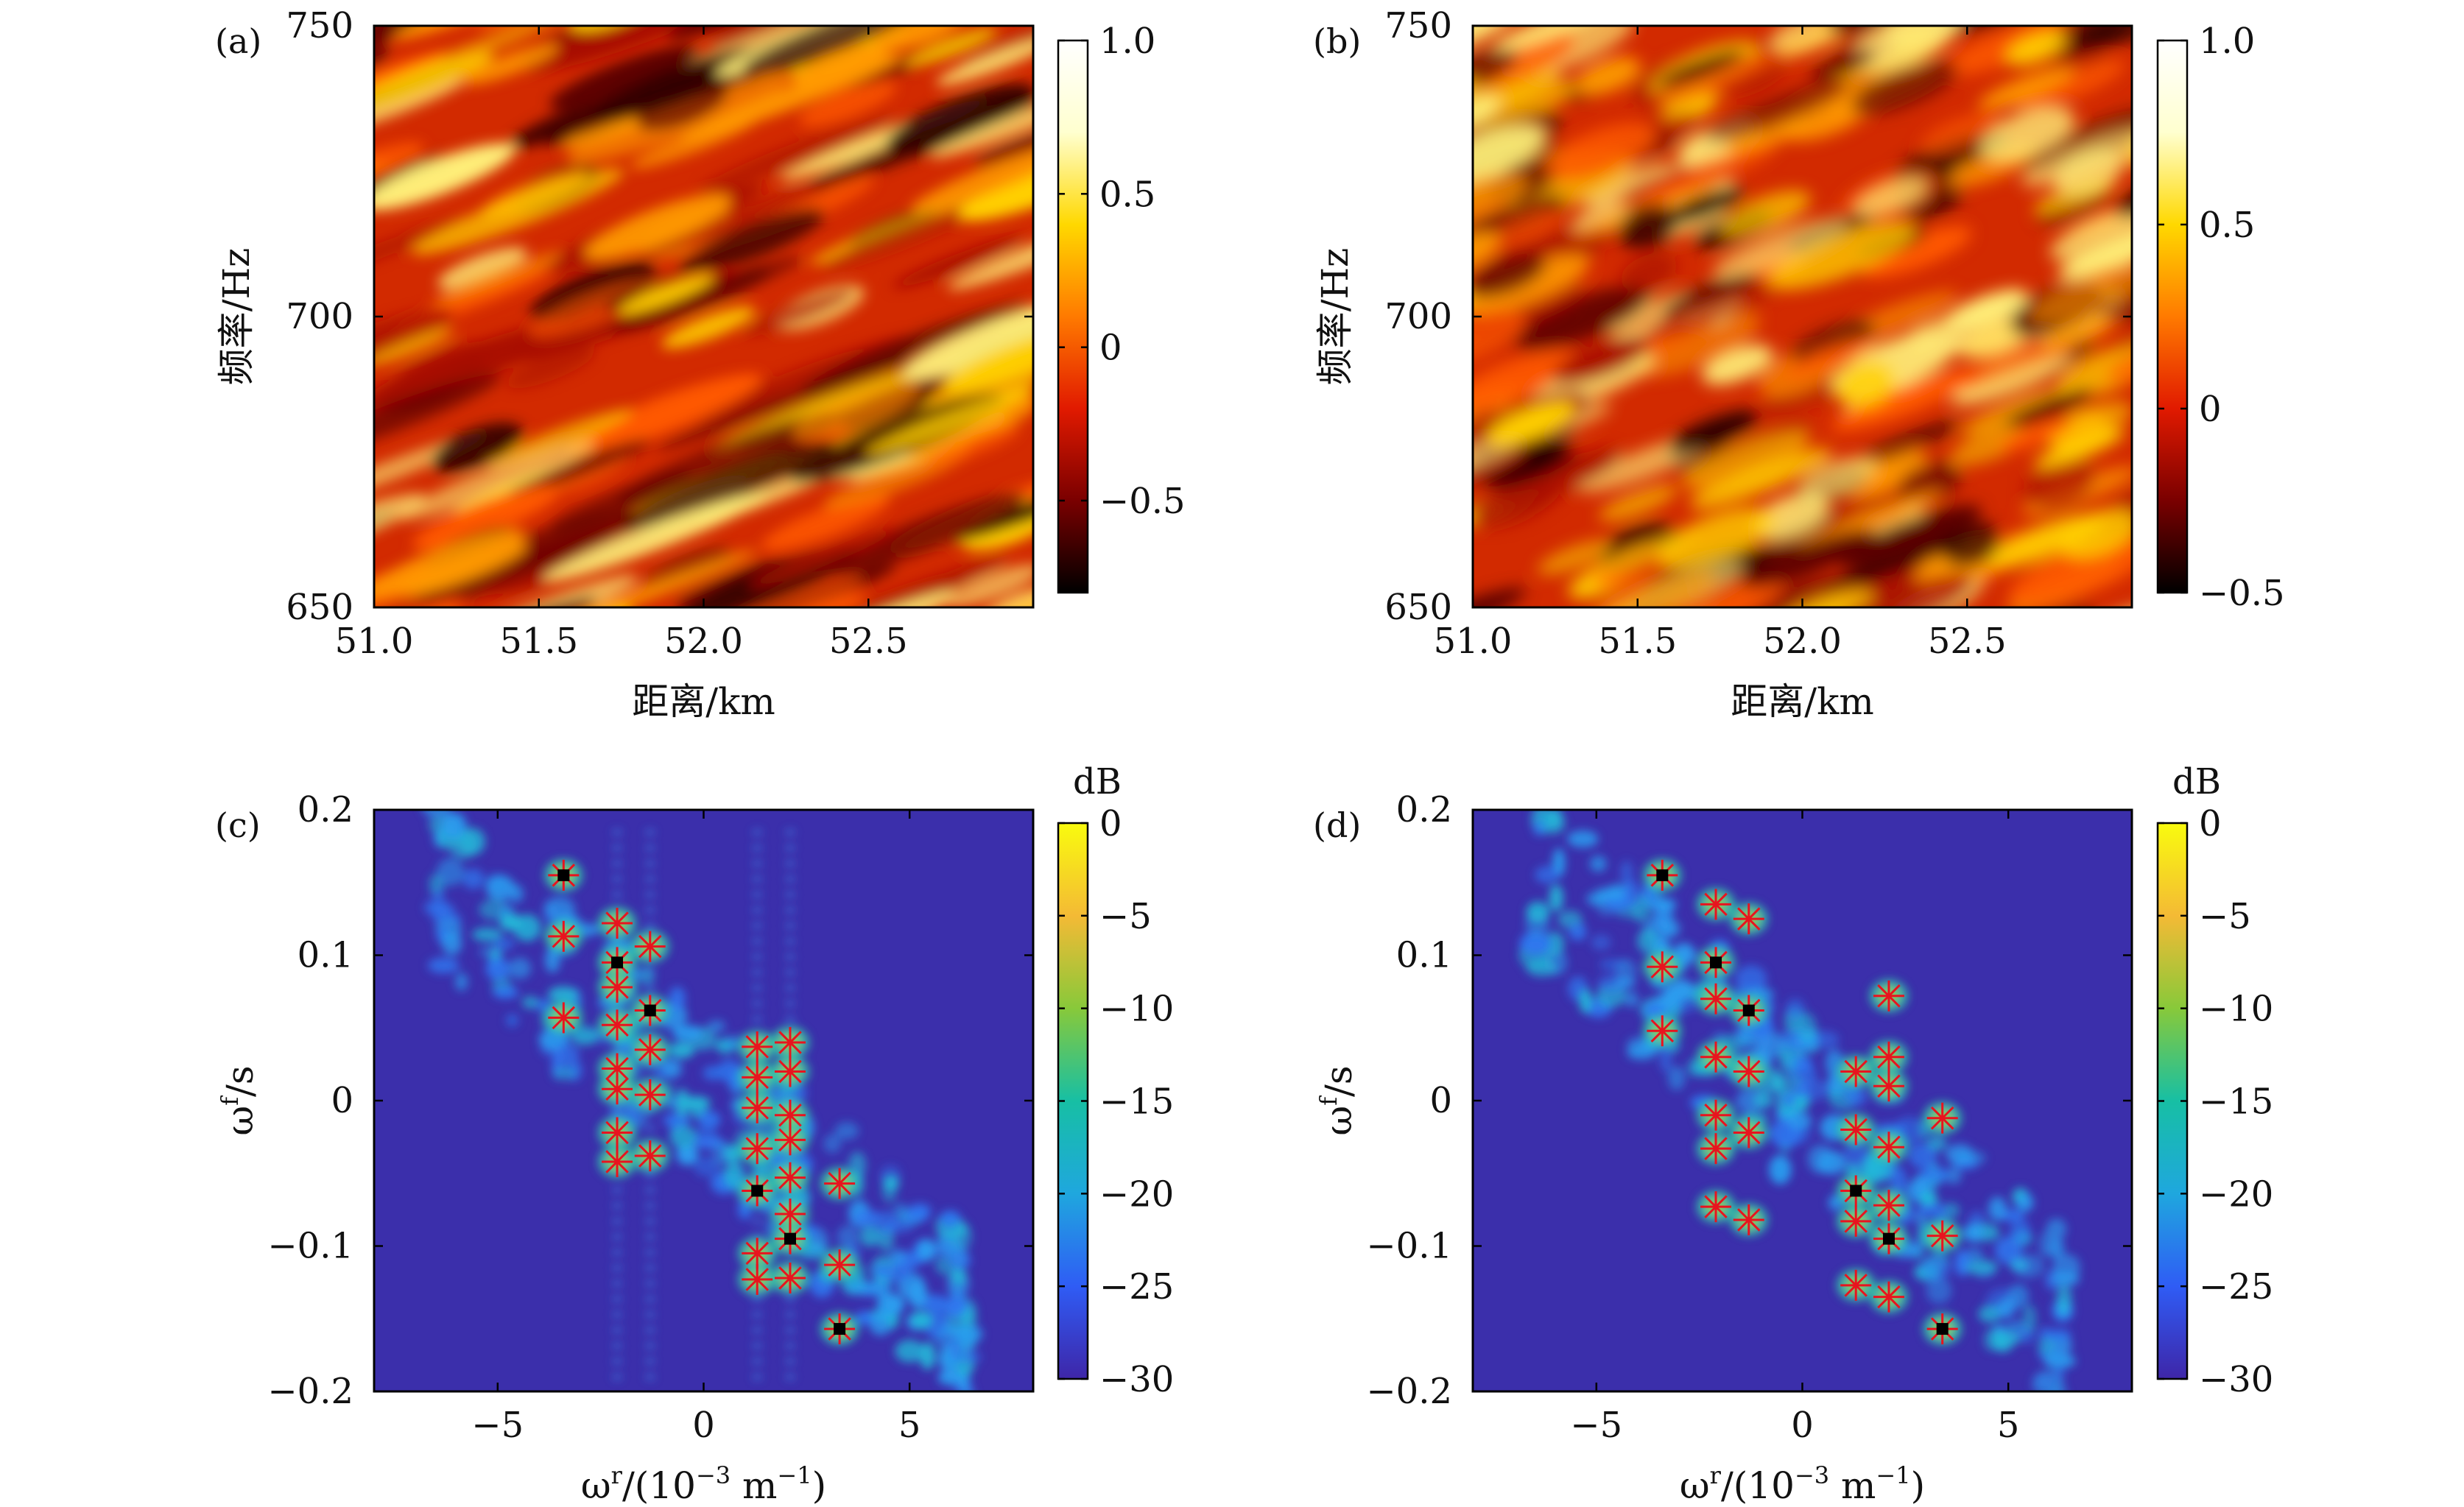 Image resolution: width=2464 pixels, height=1507 pixels. What do you see at coordinates (325, 809) in the screenshot?
I see `y-tick-label: 0.2` at bounding box center [325, 809].